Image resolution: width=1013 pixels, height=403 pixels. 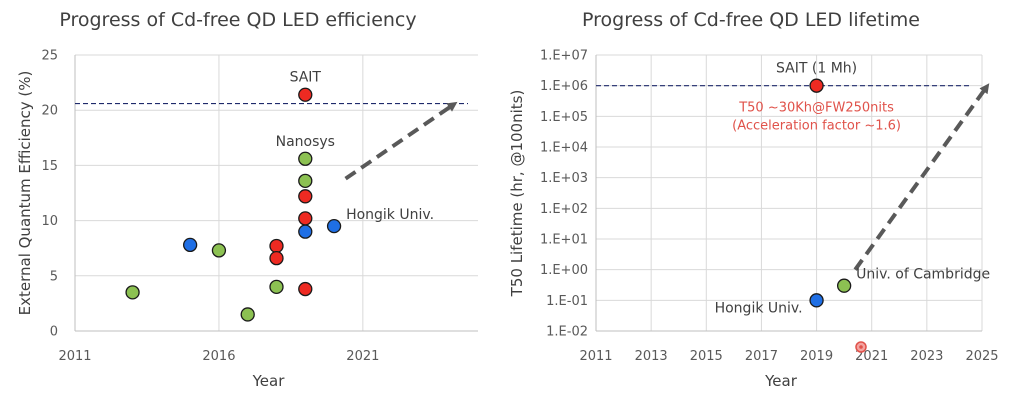 I want to click on y-tick-label: 1.E-02, so click(x=567, y=332).